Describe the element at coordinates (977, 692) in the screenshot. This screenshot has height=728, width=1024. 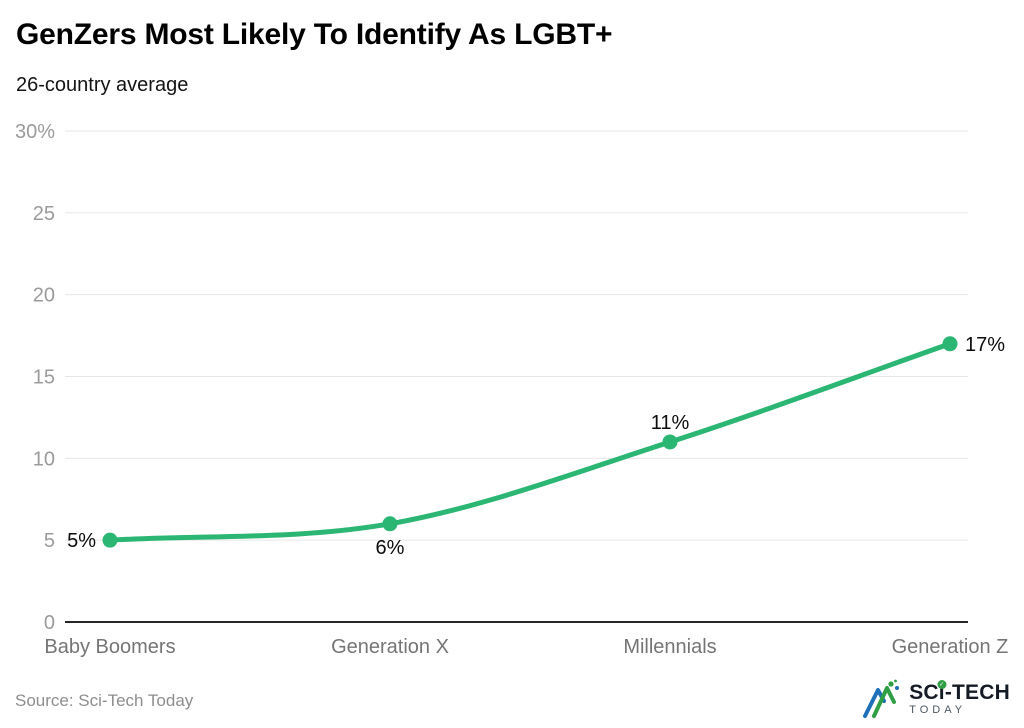
I see `logo-tech: -TECH` at that location.